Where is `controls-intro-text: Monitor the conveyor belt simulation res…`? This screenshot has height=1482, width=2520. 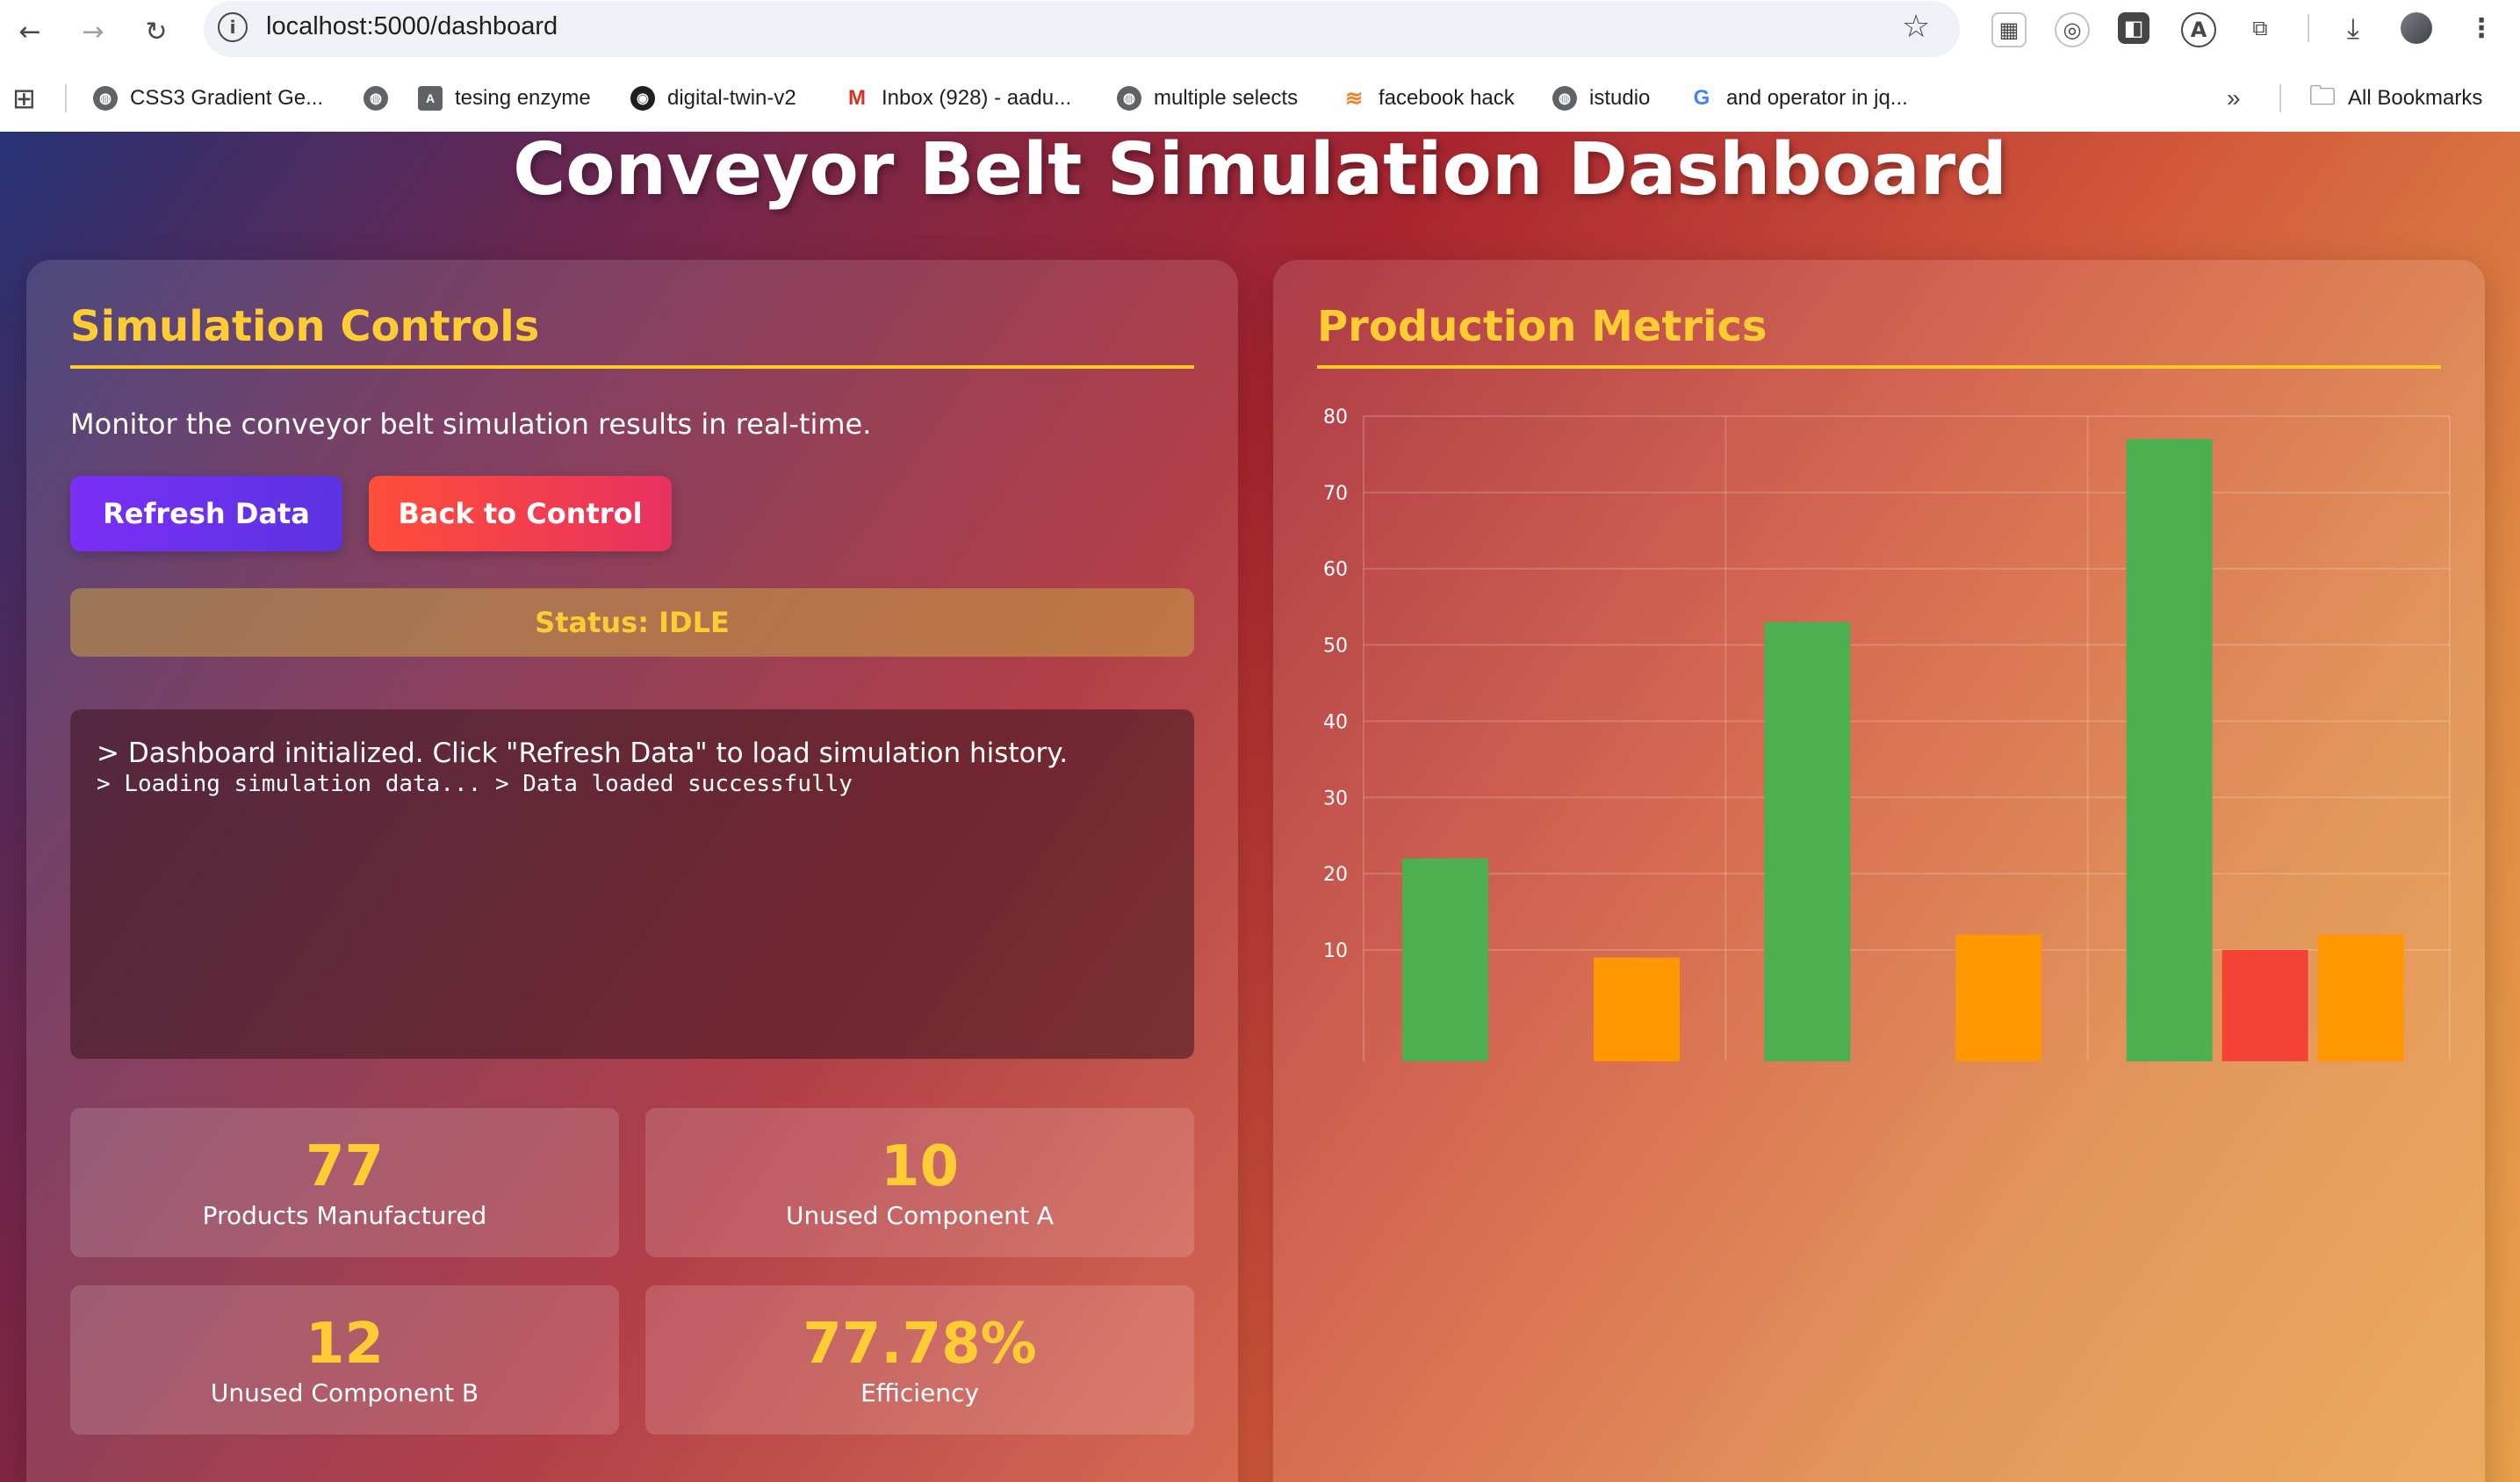 controls-intro-text: Monitor the conveyor belt simulation res… is located at coordinates (471, 424).